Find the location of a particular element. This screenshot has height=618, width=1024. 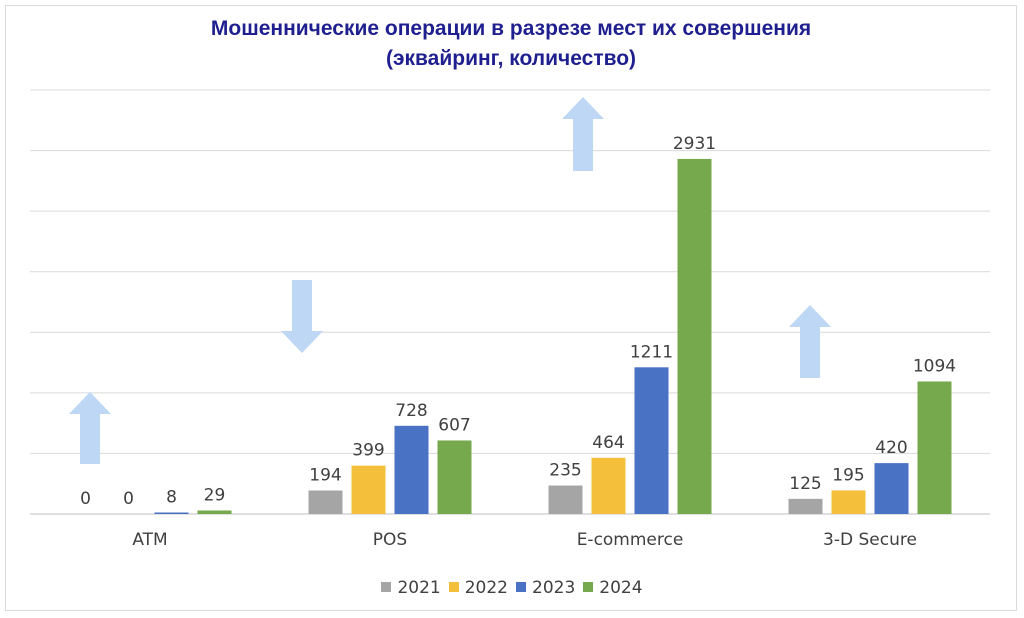

data-label: 420 is located at coordinates (891, 448).